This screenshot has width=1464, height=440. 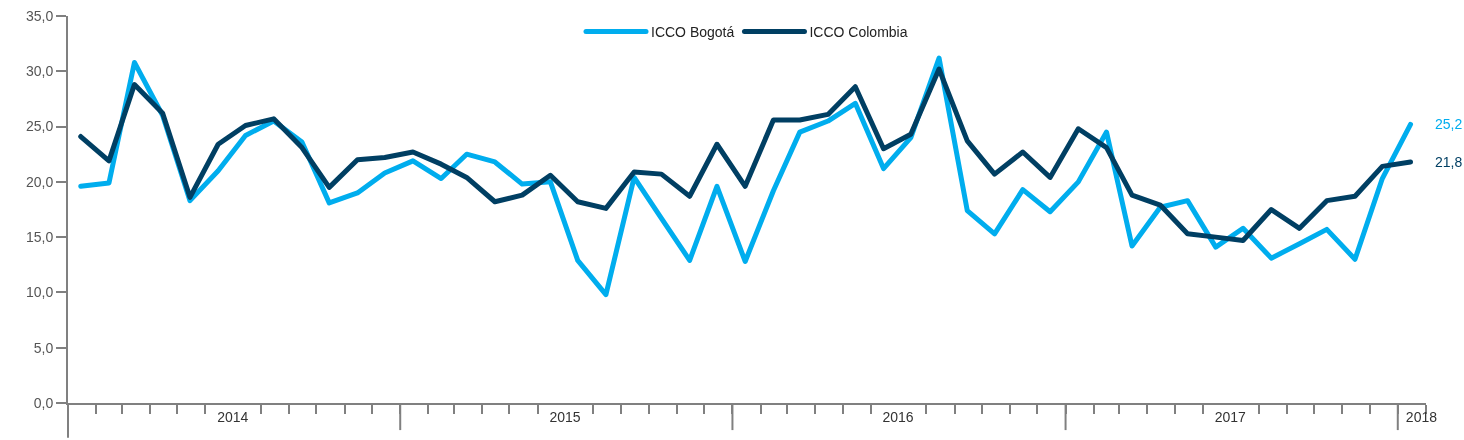 I want to click on annotation: 25,2, so click(x=1449, y=124).